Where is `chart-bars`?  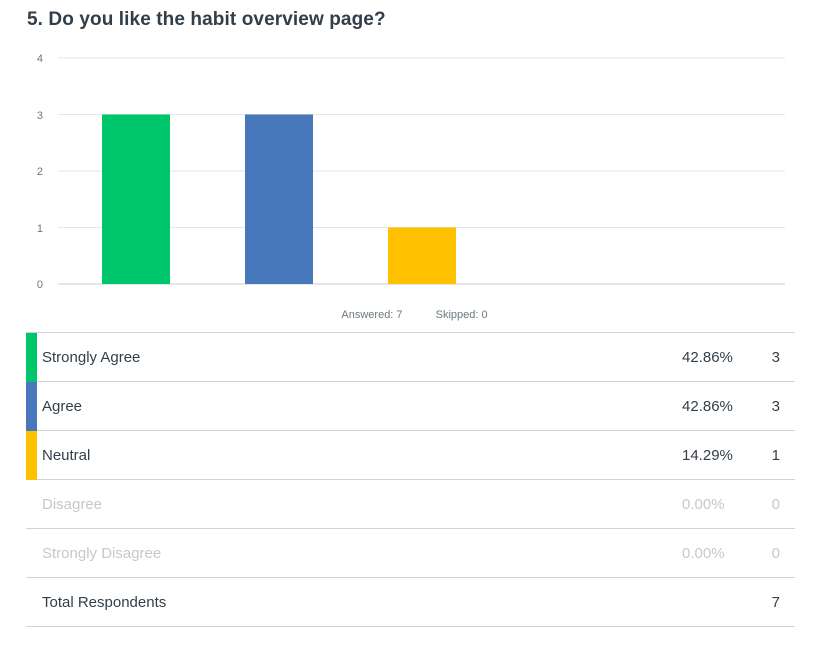
chart-bars is located at coordinates (279, 199).